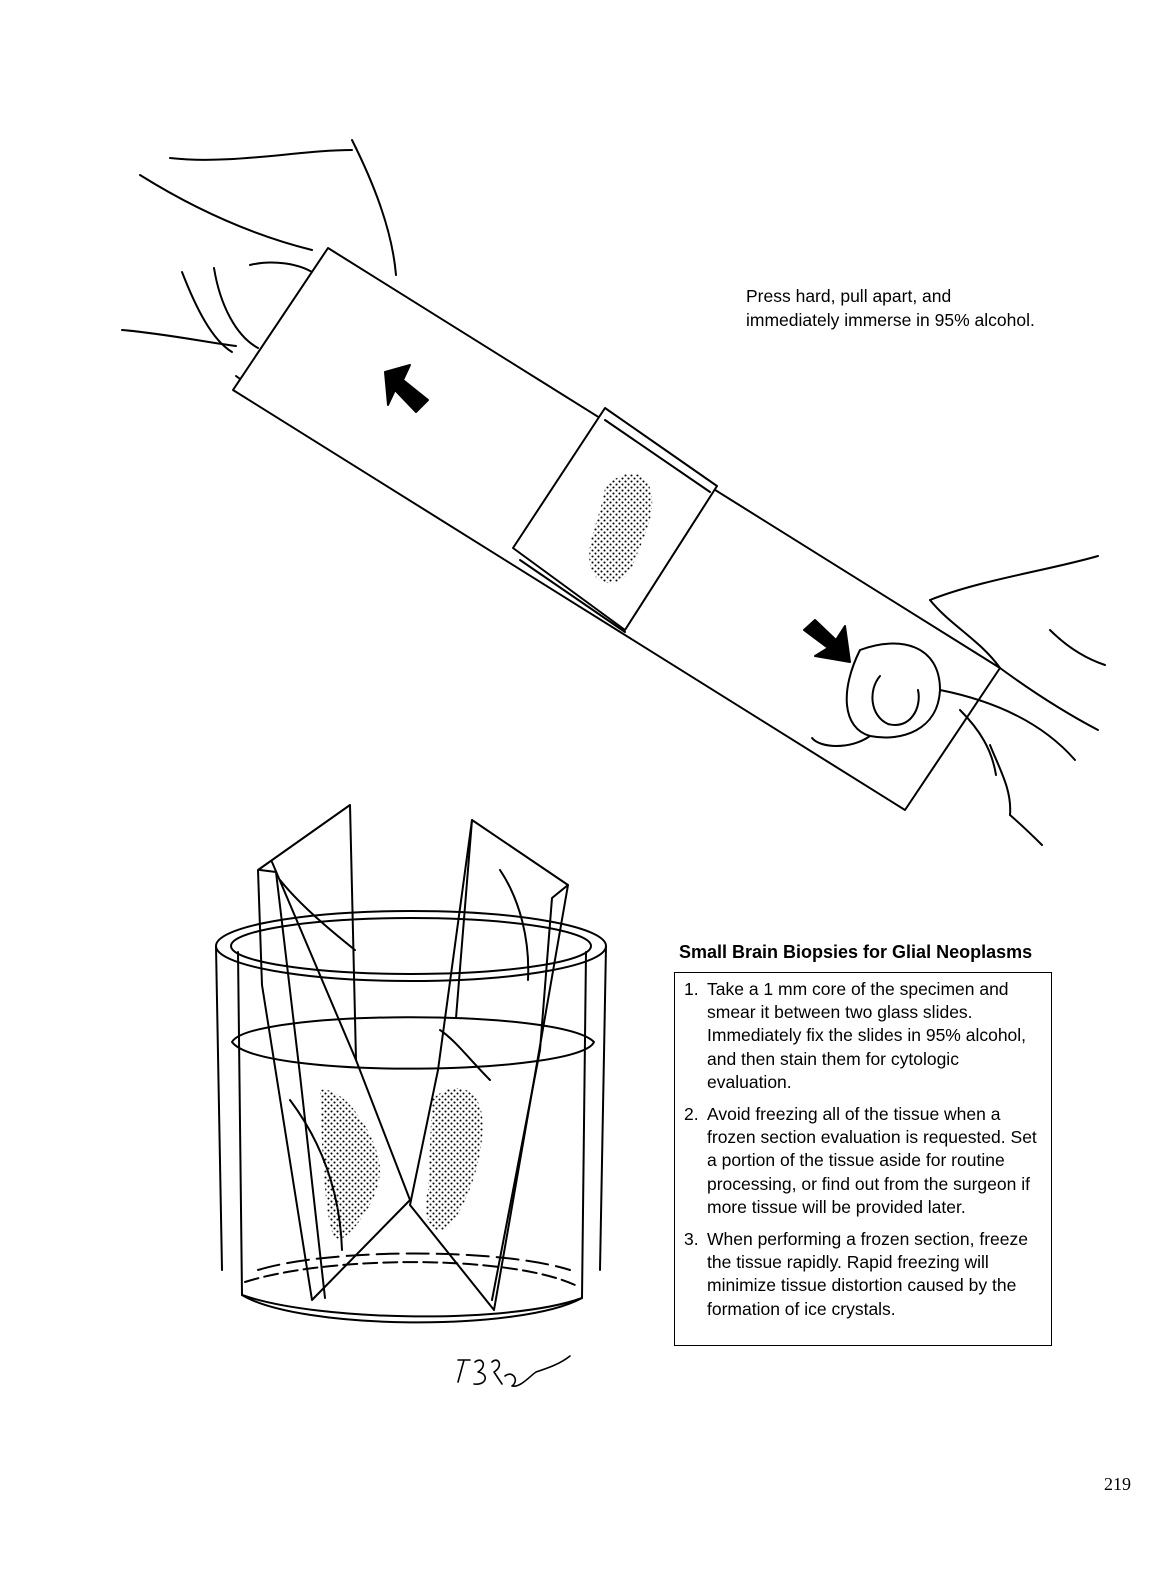  Describe the element at coordinates (334, 1052) in the screenshot. I see `slide-in-beaker-left` at that location.